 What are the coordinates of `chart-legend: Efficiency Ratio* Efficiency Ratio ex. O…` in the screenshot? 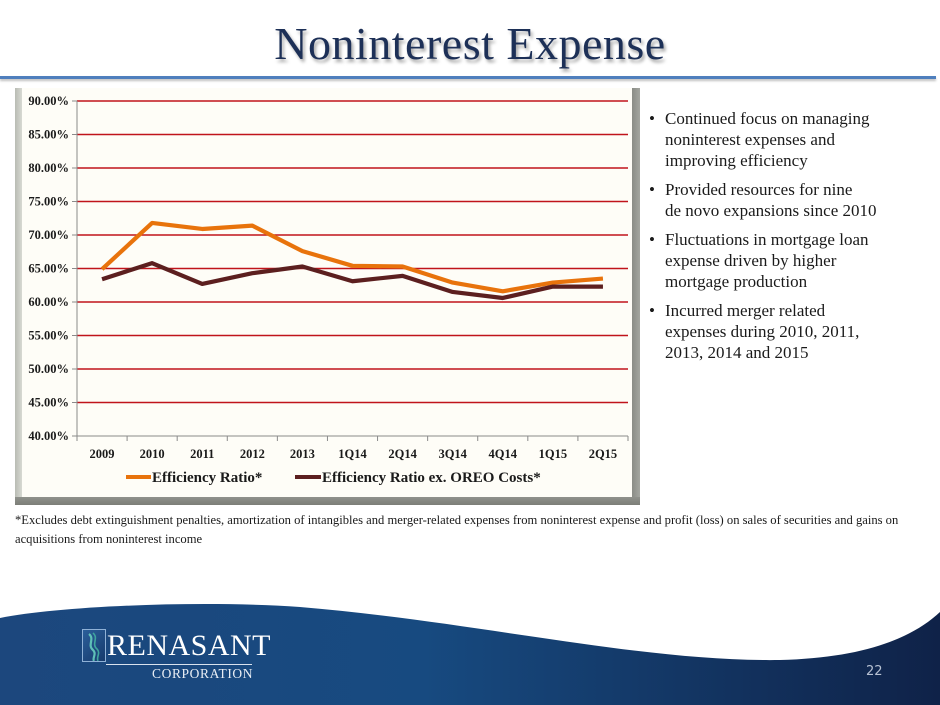 It's located at (333, 478).